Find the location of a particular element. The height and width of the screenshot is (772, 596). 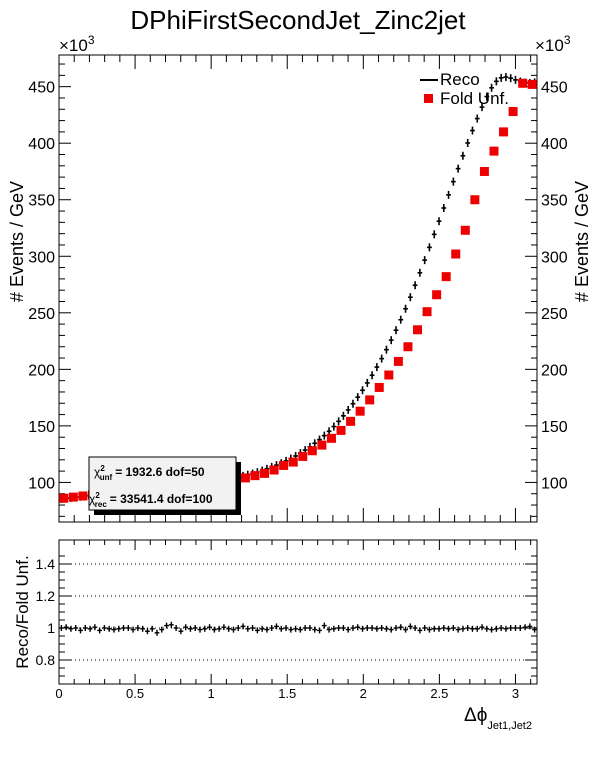

stats-chi-unf: χ2 unf = 1932.6 dof=50 is located at coordinates (149, 473).